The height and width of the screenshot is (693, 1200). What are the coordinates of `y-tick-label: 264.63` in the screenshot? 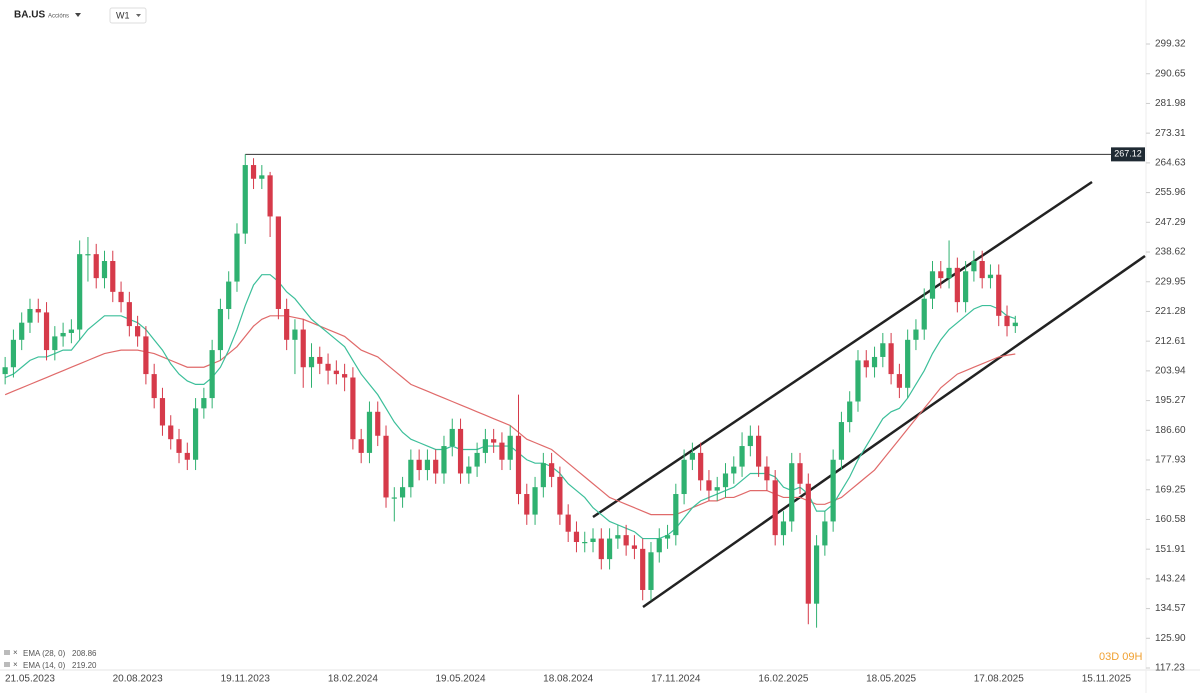 It's located at (1170, 163).